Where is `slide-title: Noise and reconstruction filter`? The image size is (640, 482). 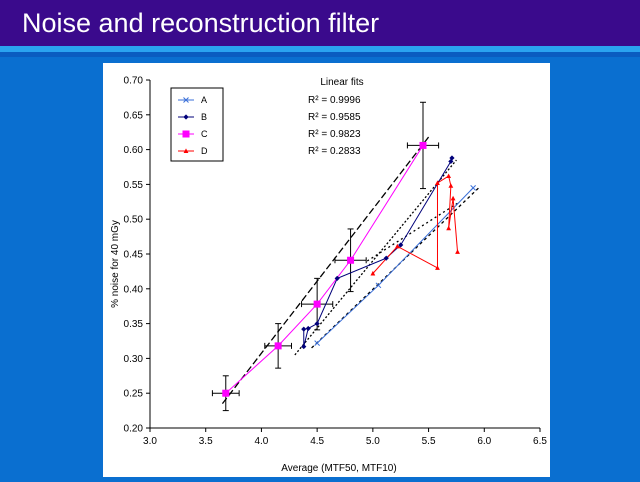
slide-title: Noise and reconstruction filter is located at coordinates (201, 23).